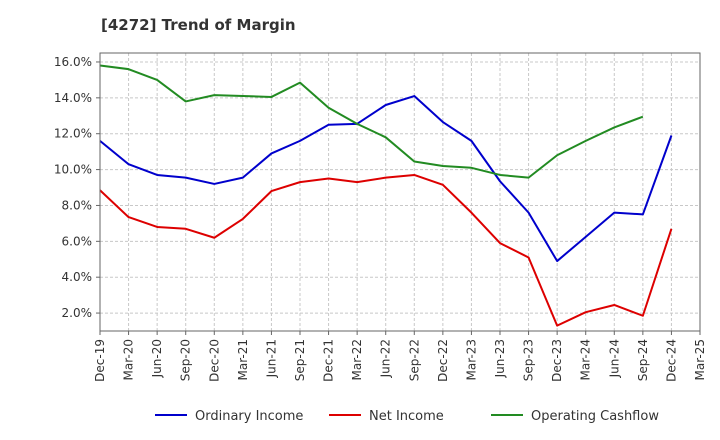  I want to click on y-tick-label: 8.0%, so click(77, 205).